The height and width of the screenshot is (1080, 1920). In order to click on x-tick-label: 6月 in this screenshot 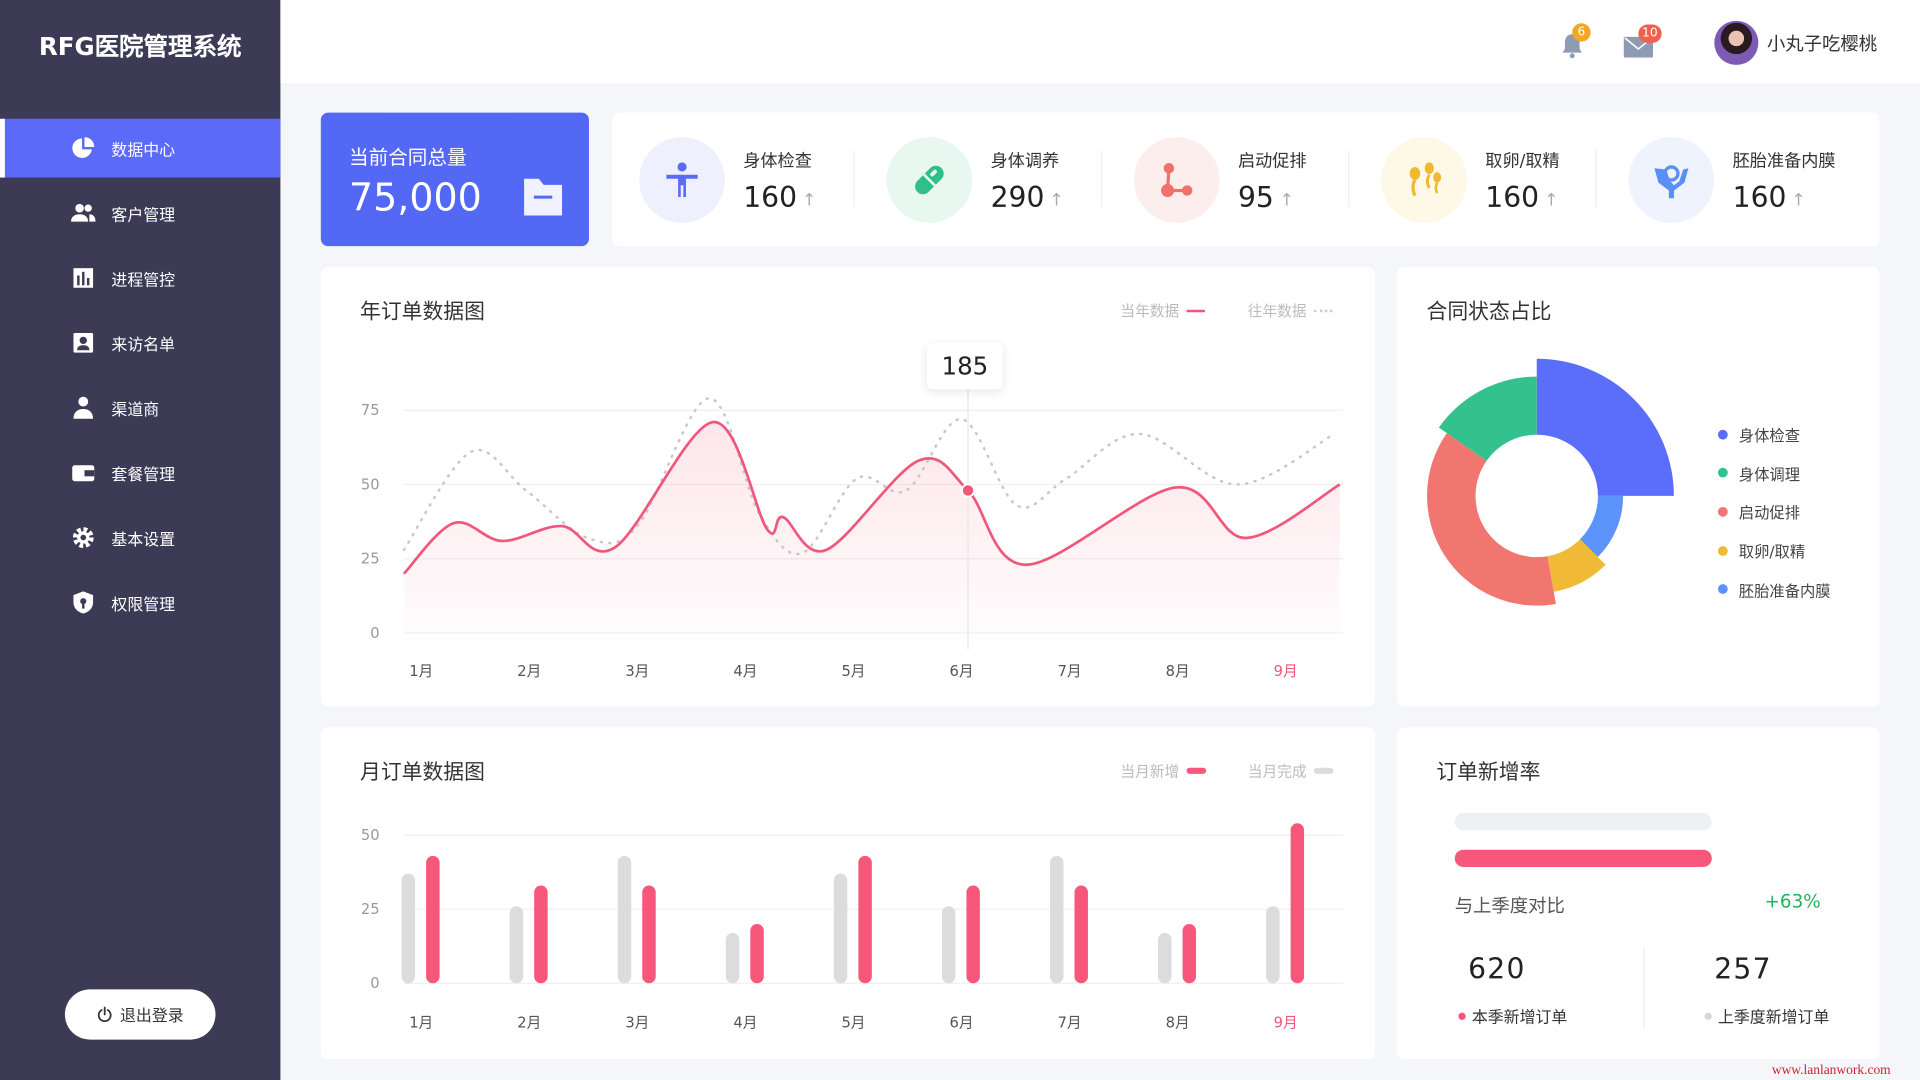, I will do `click(962, 1022)`.